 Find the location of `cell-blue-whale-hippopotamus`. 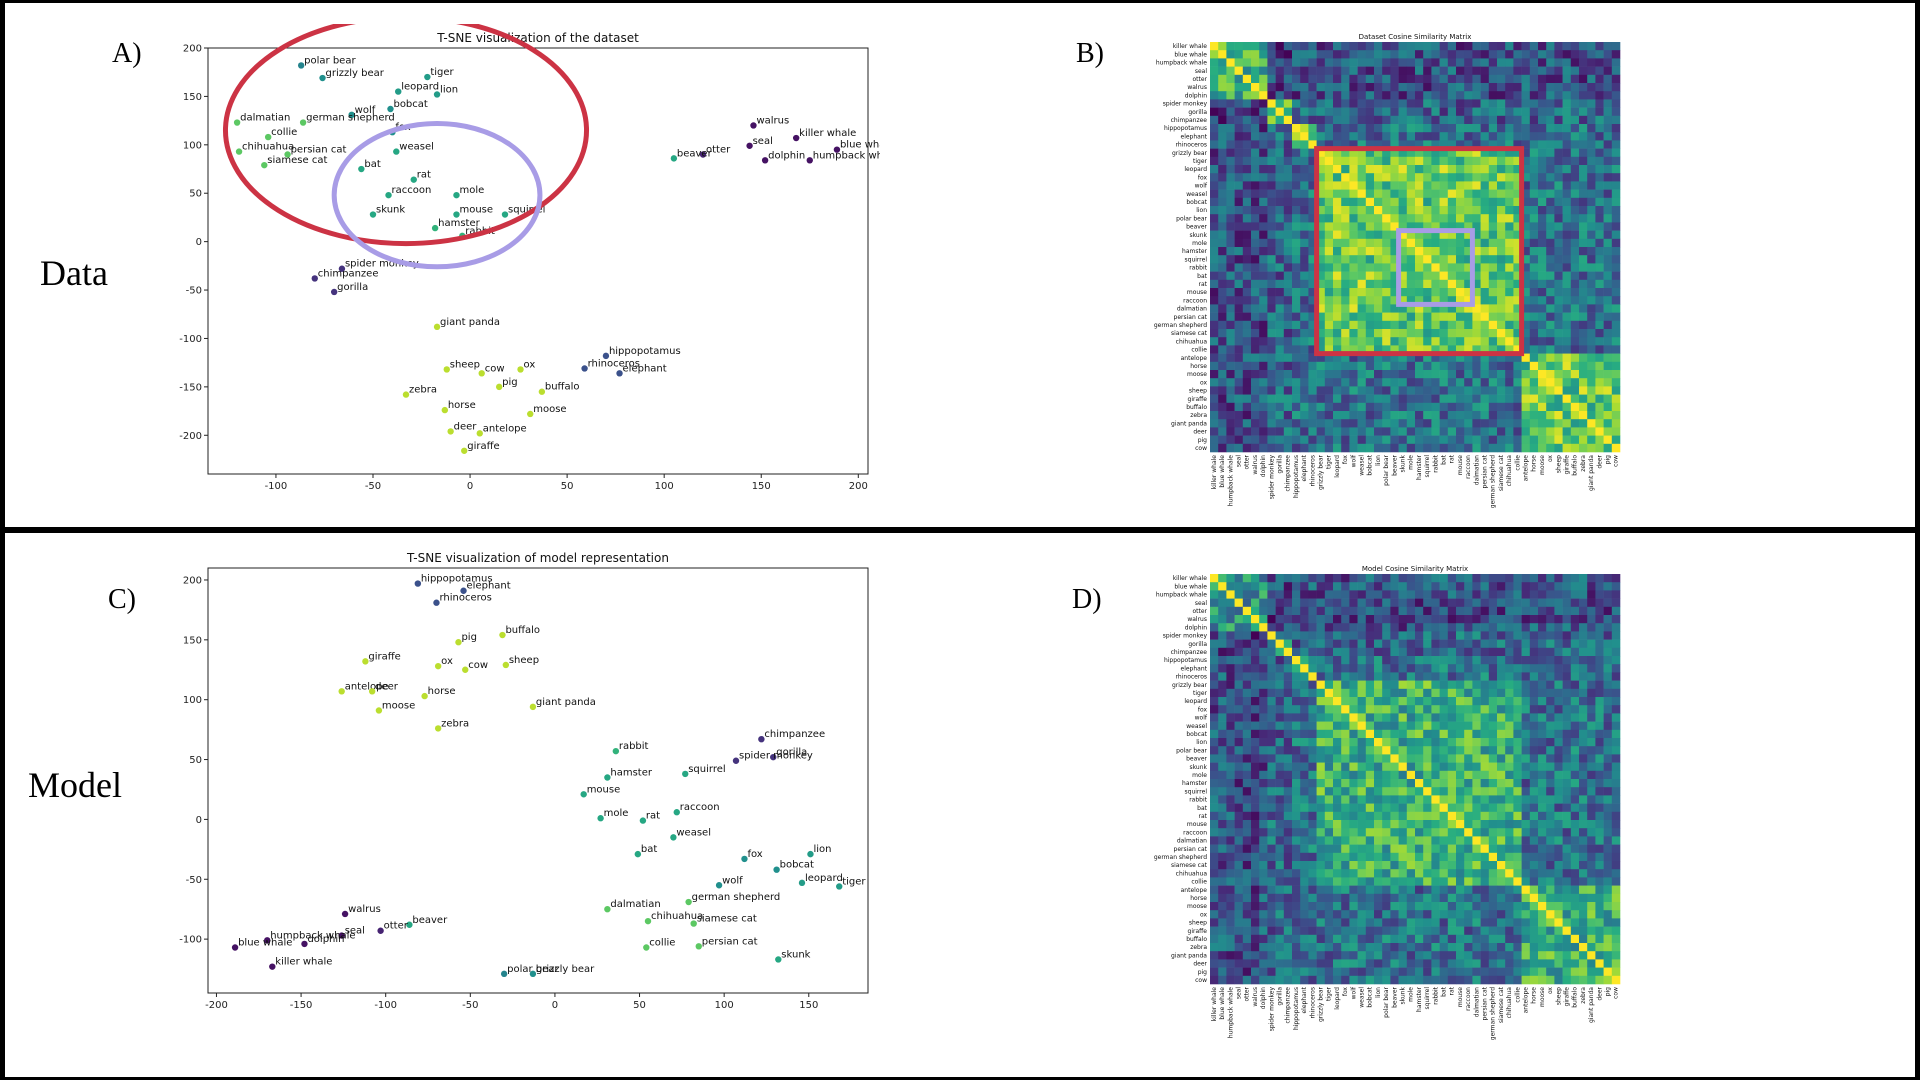

cell-blue-whale-hippopotamus is located at coordinates (1296, 54).